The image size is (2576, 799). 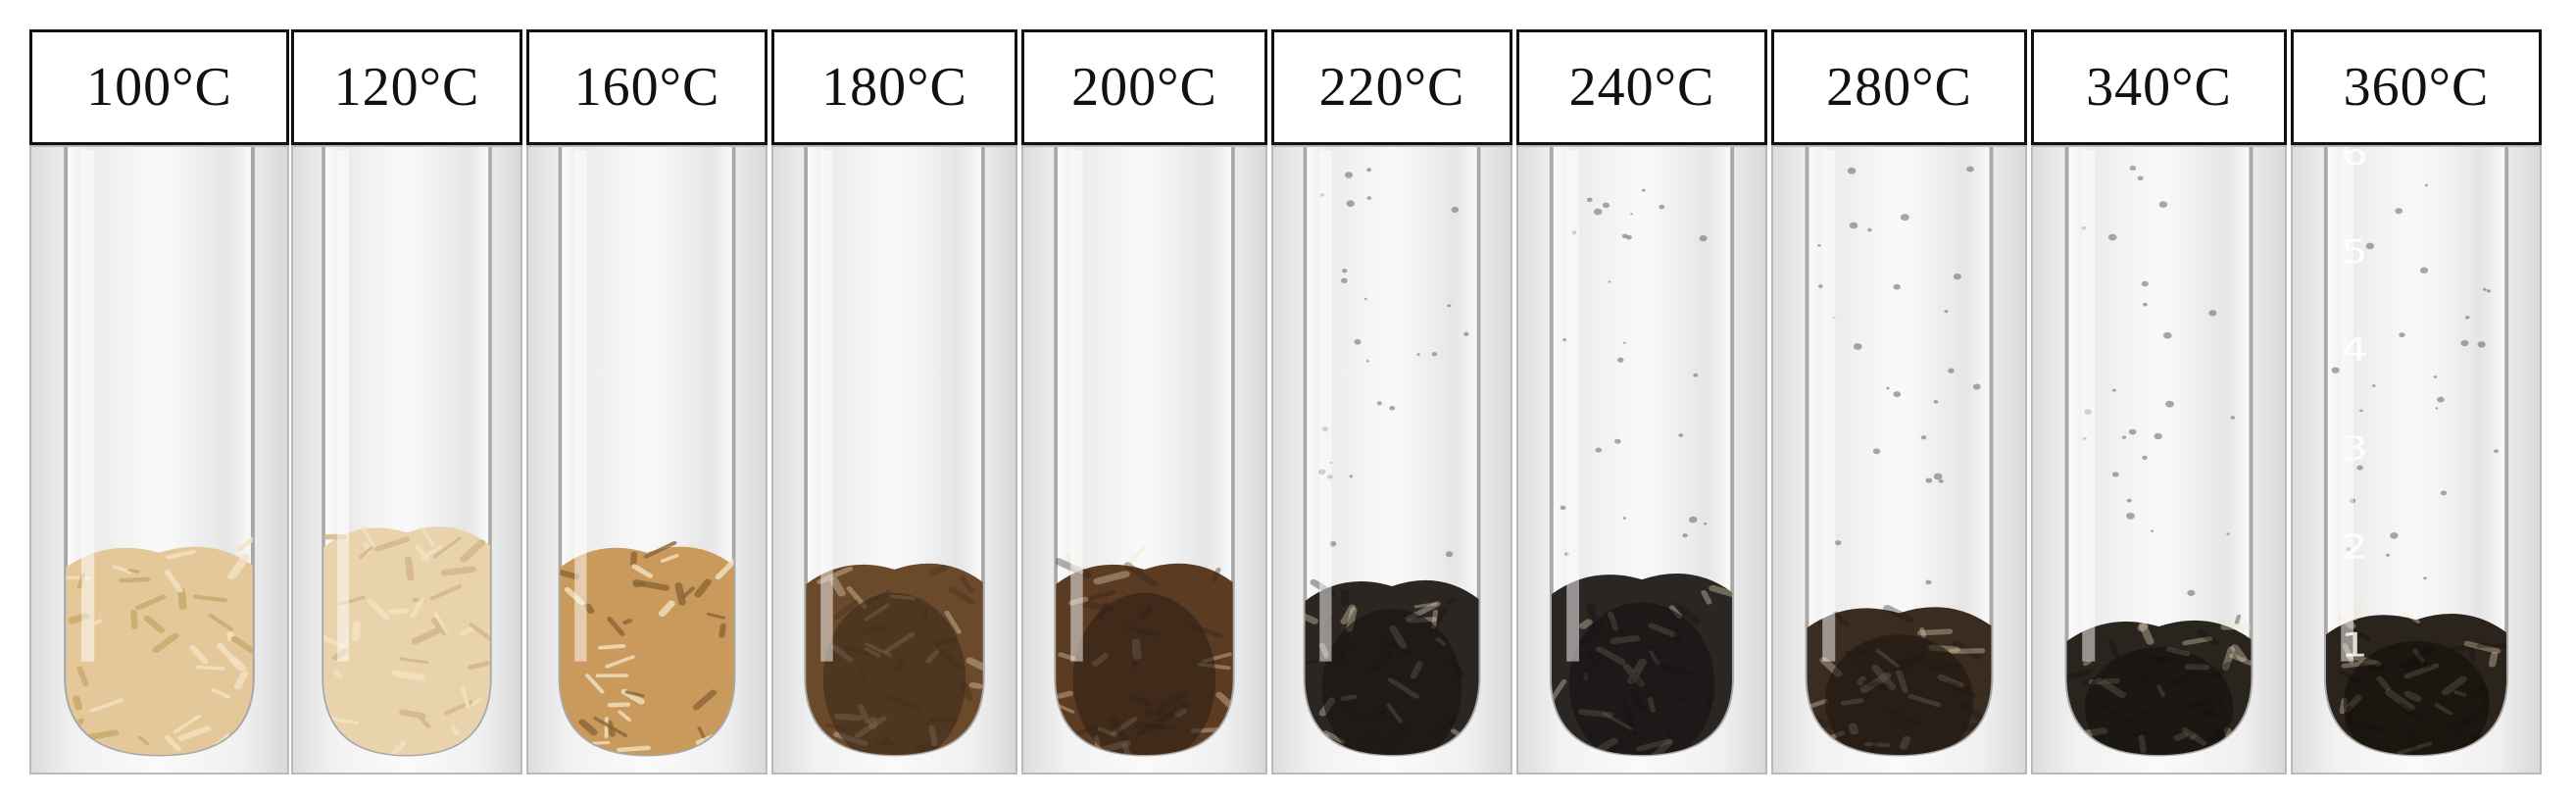 I want to click on tube-scale-mark: 1, so click(x=2354, y=645).